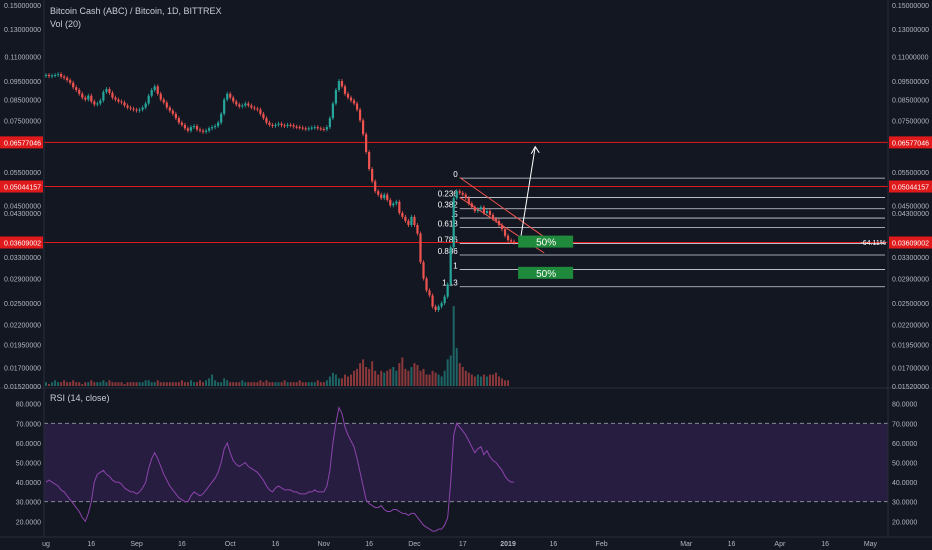 The image size is (932, 550). What do you see at coordinates (780, 544) in the screenshot?
I see `x-tick-label: Apr` at bounding box center [780, 544].